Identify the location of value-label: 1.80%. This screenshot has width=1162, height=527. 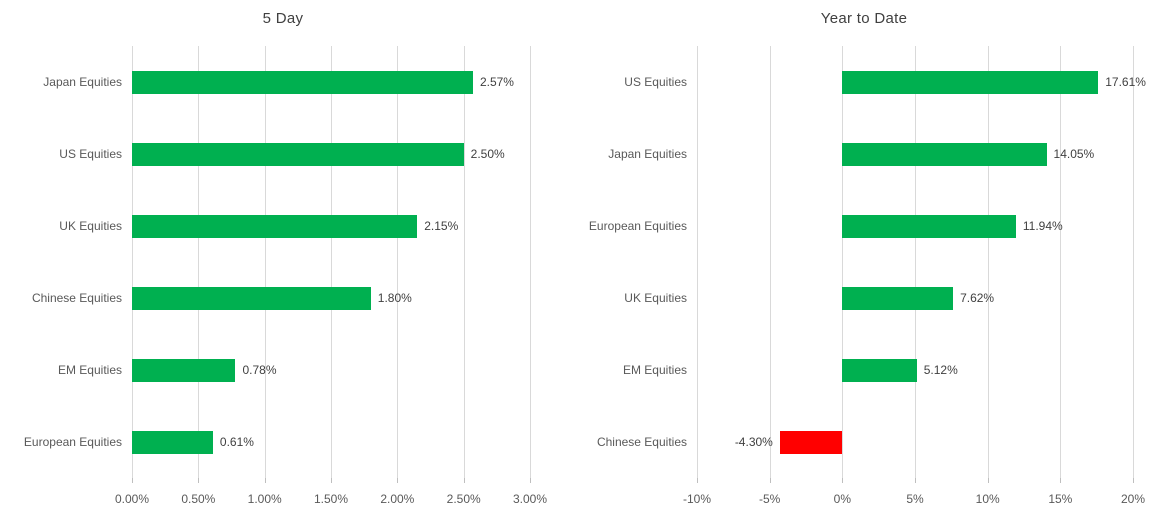
(394, 298).